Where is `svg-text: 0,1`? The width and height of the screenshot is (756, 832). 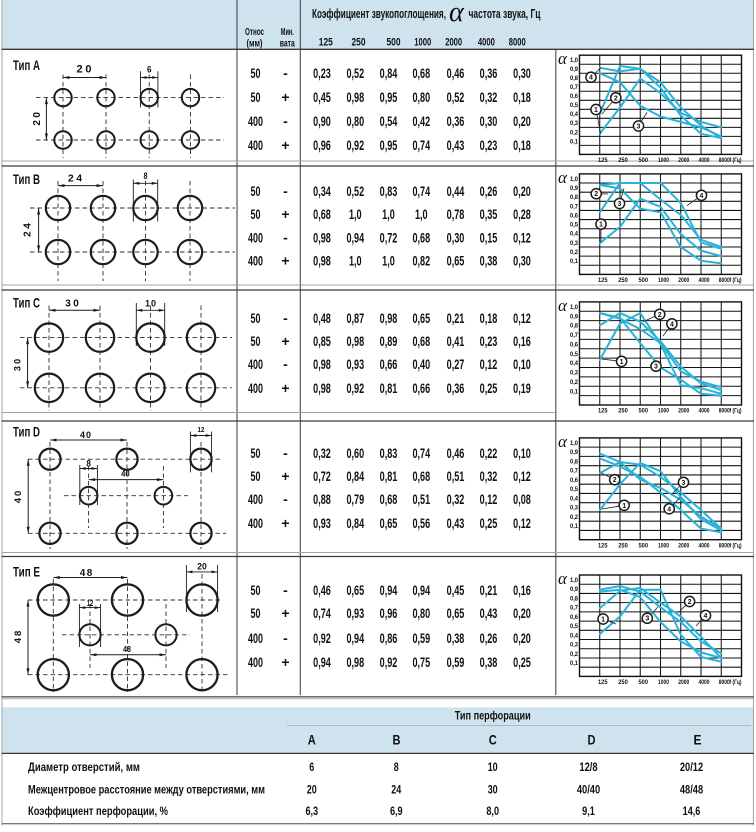 svg-text: 0,1 is located at coordinates (574, 526).